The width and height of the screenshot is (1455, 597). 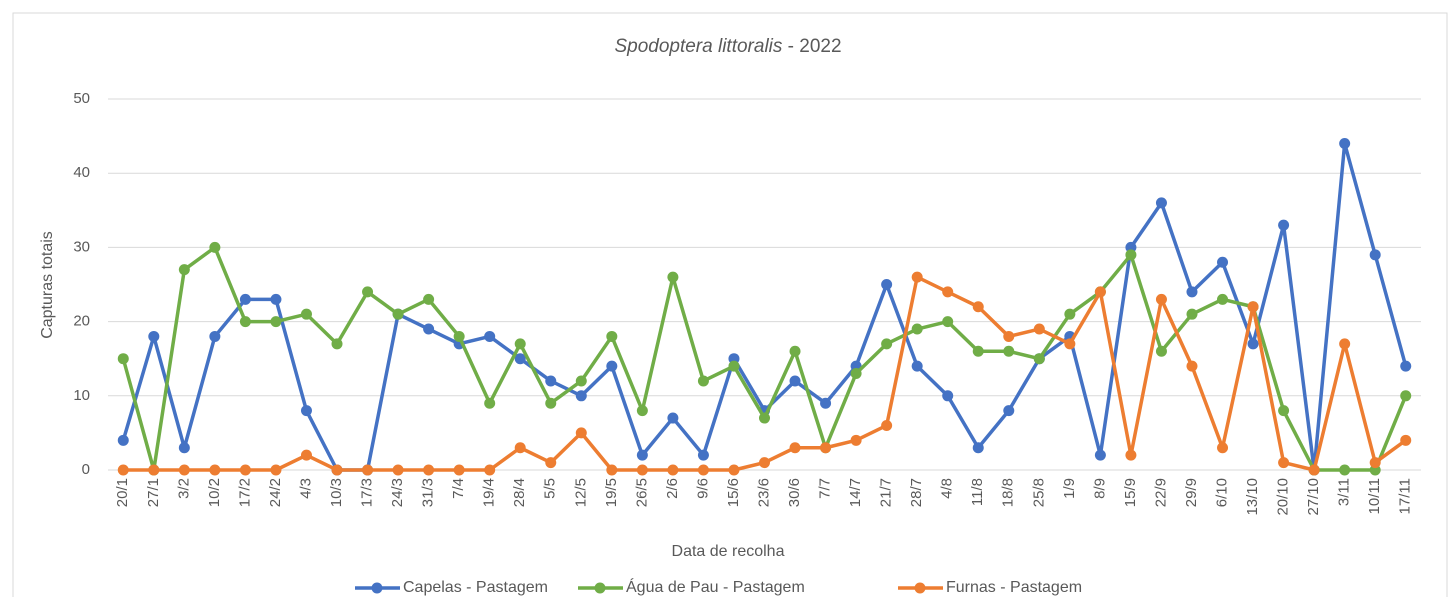 I want to click on x-tick-label: 20/1, so click(x=122, y=492).